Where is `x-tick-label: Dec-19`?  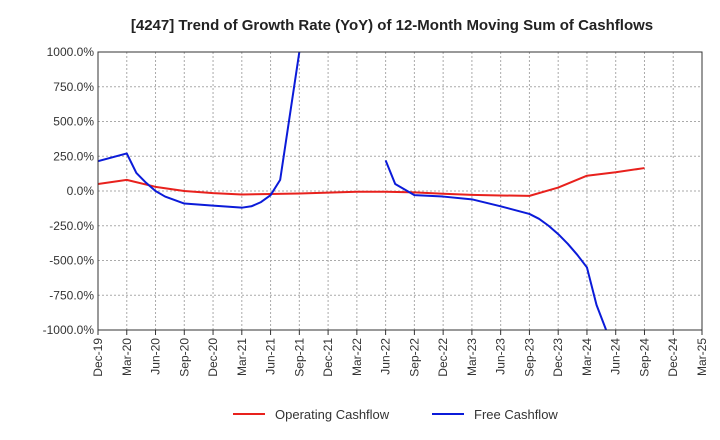
x-tick-label: Dec-19 is located at coordinates (98, 357).